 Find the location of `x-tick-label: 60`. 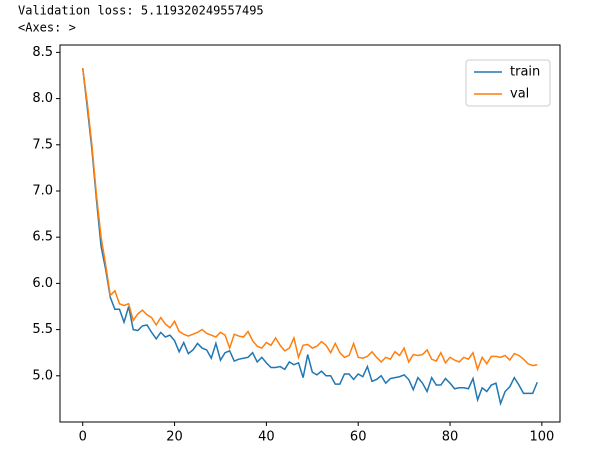

x-tick-label: 60 is located at coordinates (358, 437).